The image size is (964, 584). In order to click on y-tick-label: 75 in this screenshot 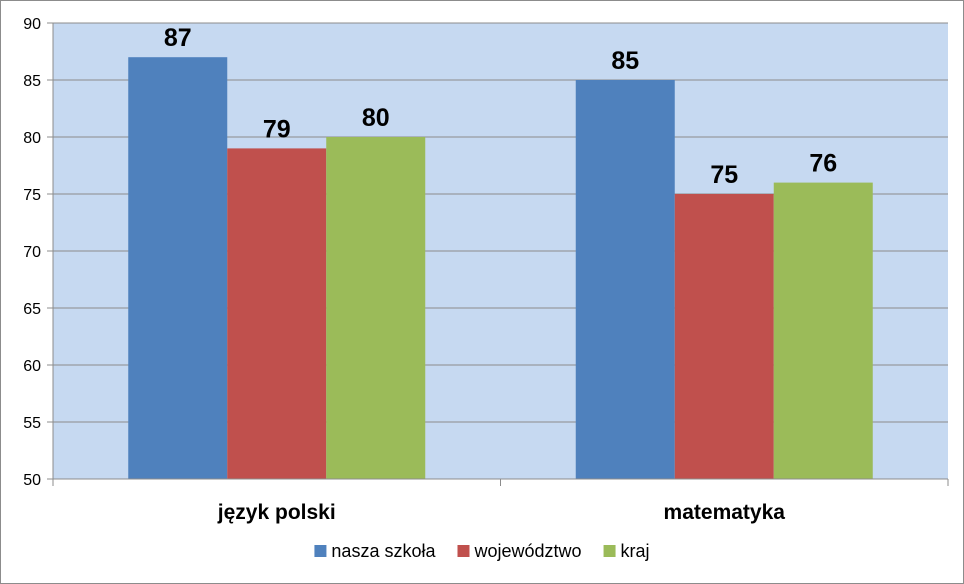, I will do `click(32, 195)`.